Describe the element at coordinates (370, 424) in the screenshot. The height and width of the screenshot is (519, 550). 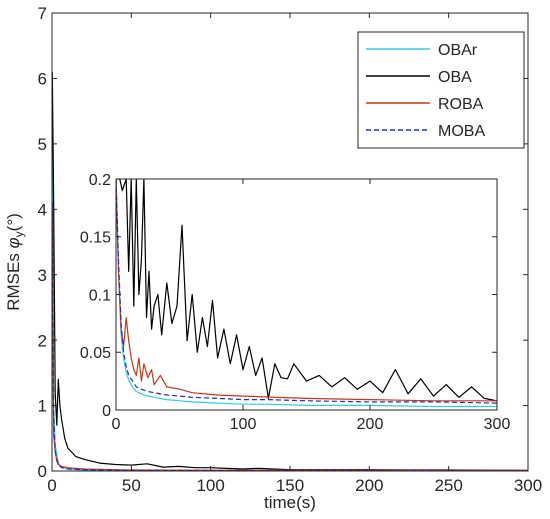
I see `inset-x-tick-label: 200` at that location.